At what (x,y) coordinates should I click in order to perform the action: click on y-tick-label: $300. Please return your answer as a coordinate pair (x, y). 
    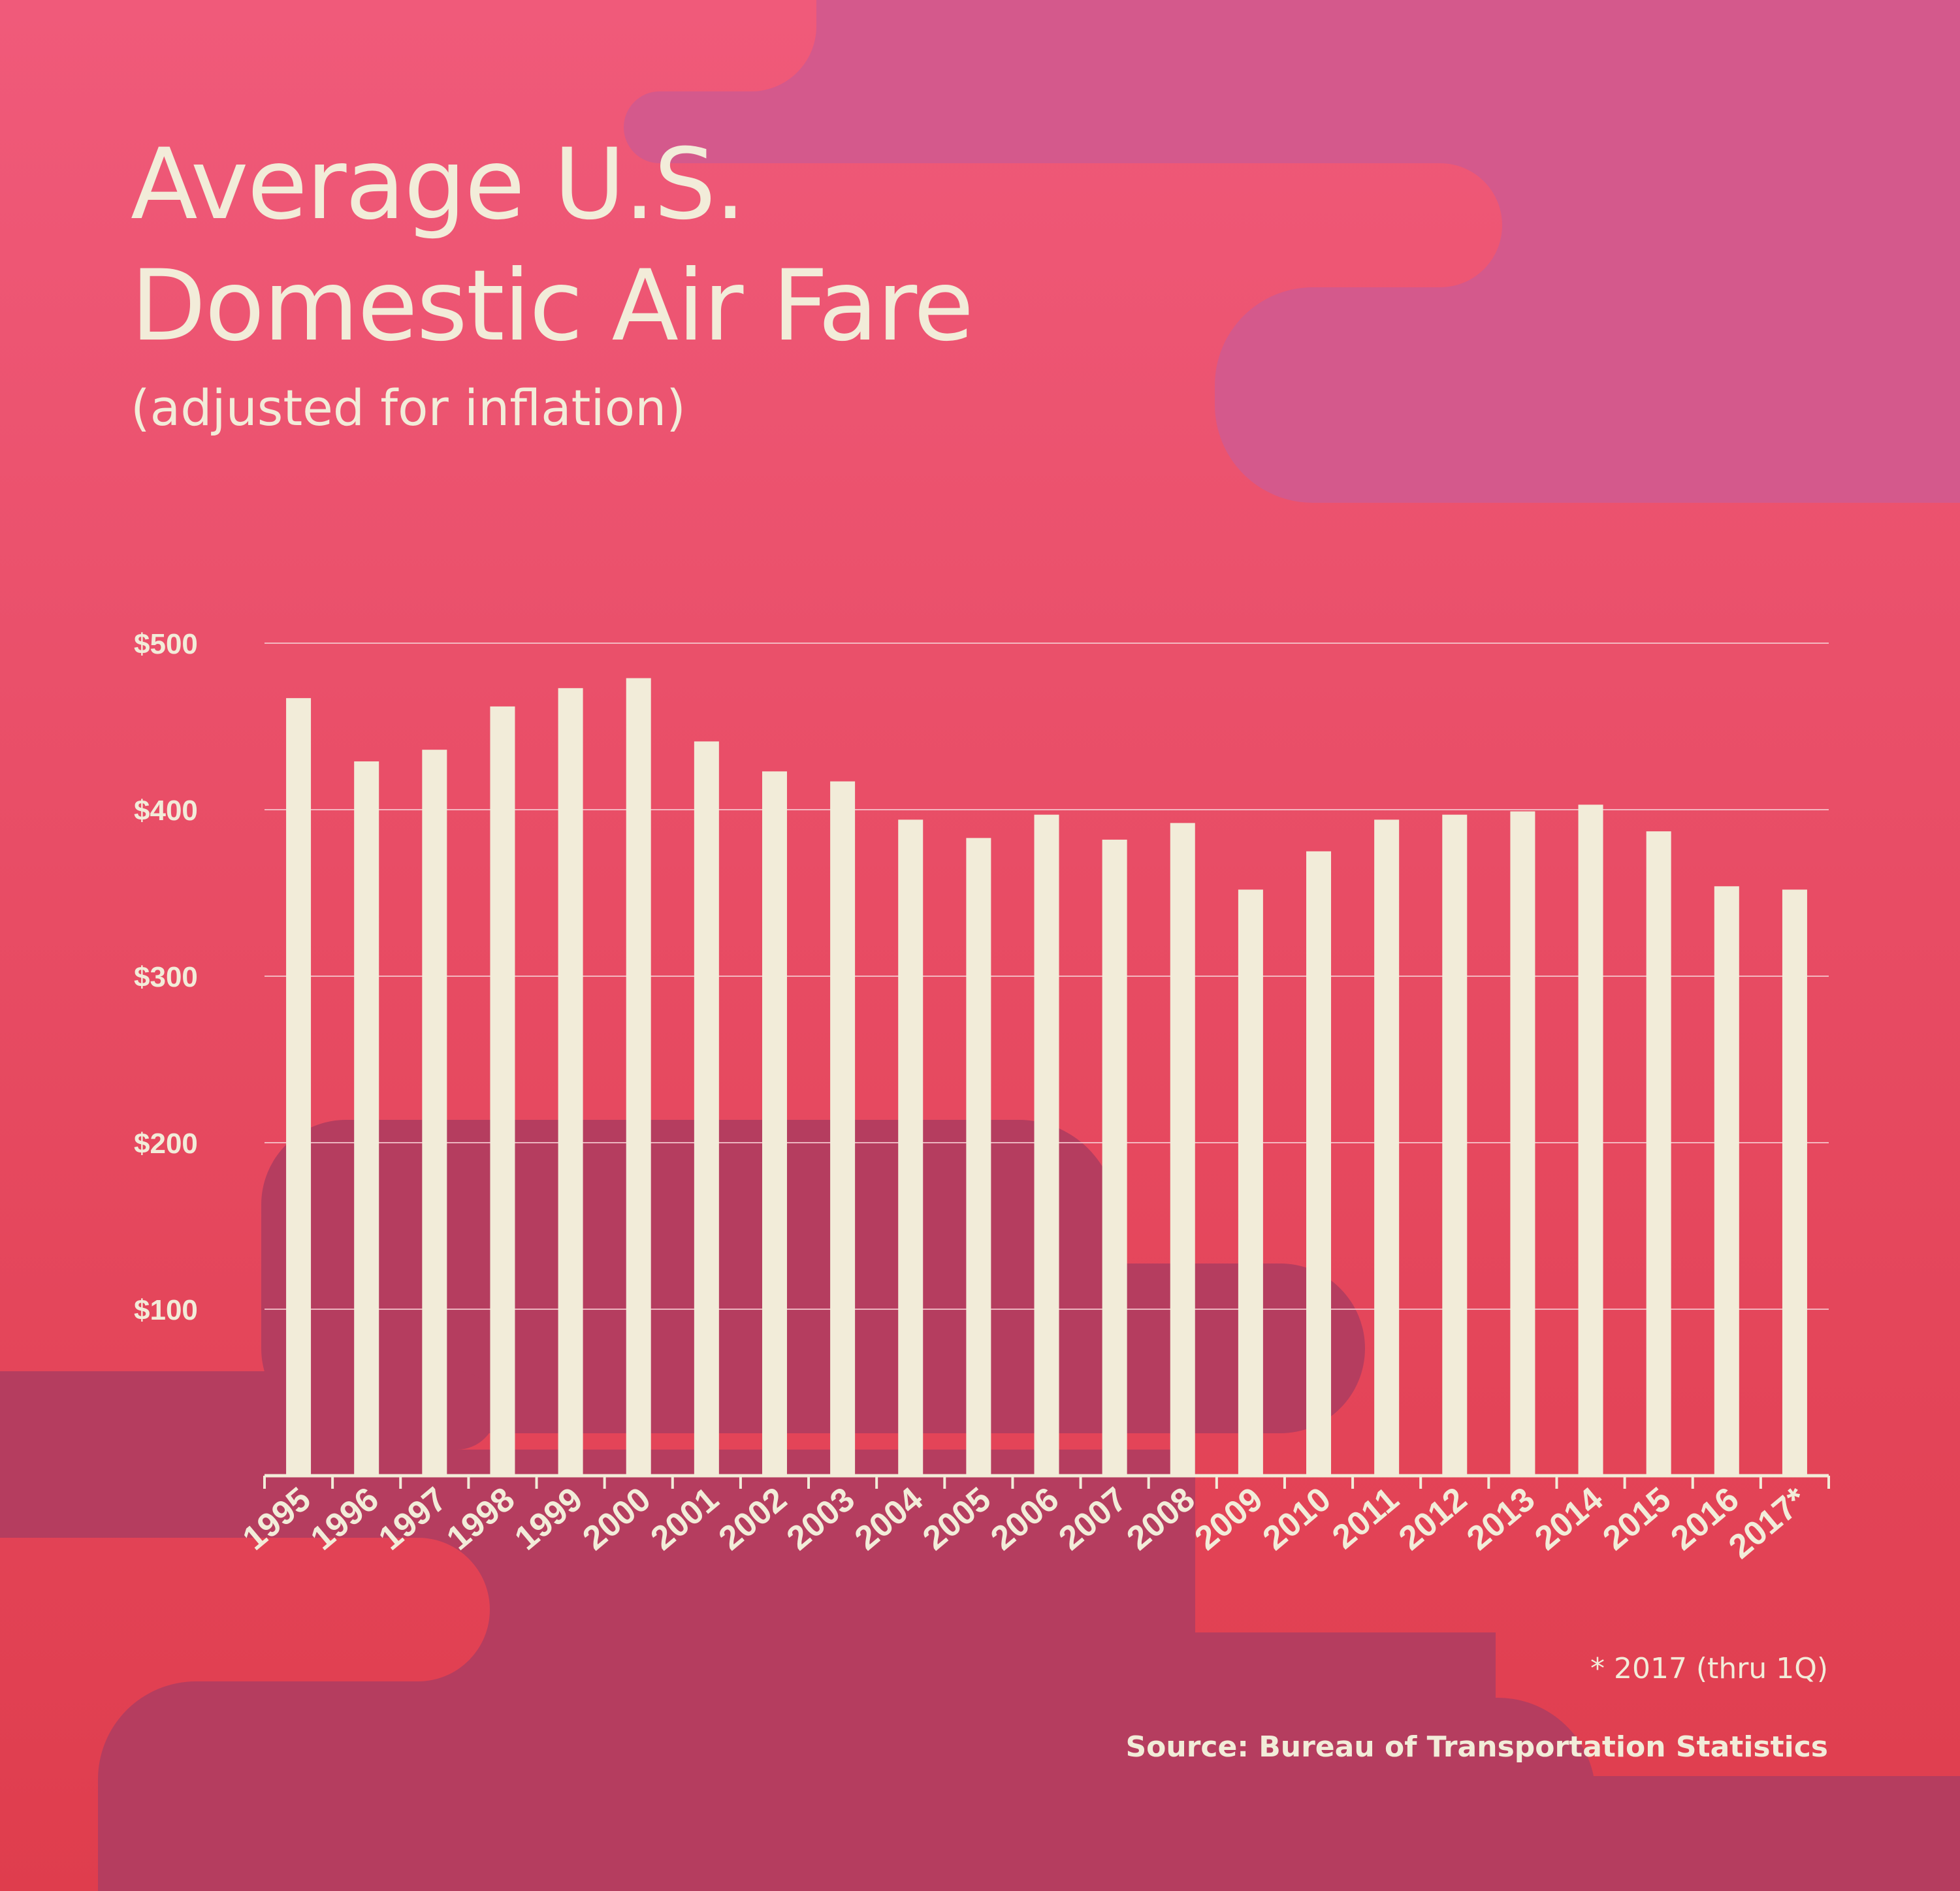
    Looking at the image, I should click on (166, 977).